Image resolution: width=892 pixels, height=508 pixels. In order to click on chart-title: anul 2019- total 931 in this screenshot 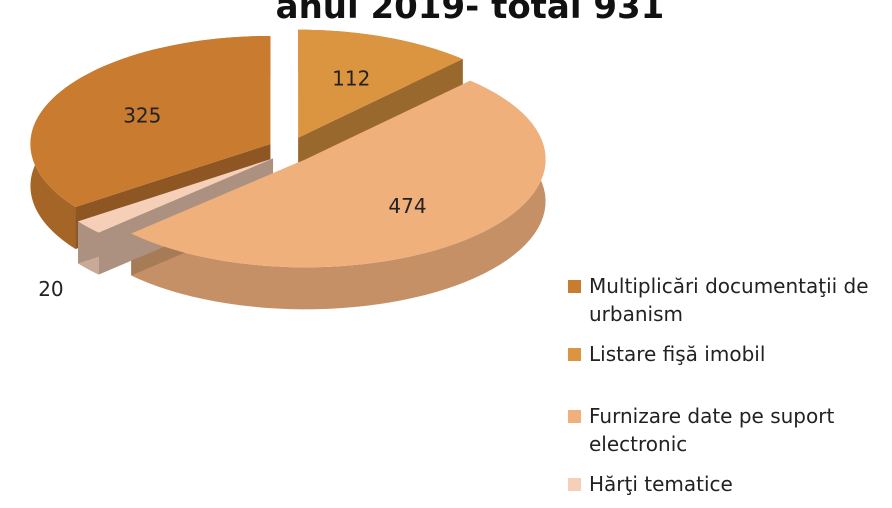, I will do `click(470, 13)`.